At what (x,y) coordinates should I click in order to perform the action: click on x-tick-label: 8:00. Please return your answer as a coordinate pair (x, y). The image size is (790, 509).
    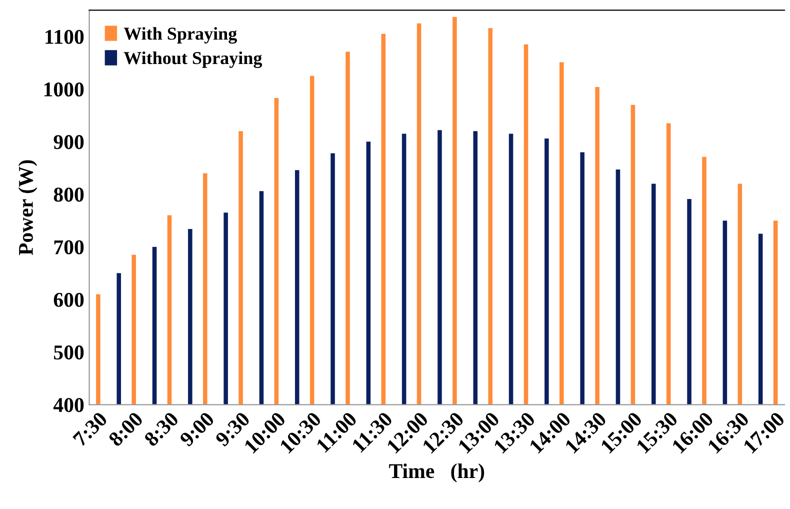
    Looking at the image, I should click on (126, 429).